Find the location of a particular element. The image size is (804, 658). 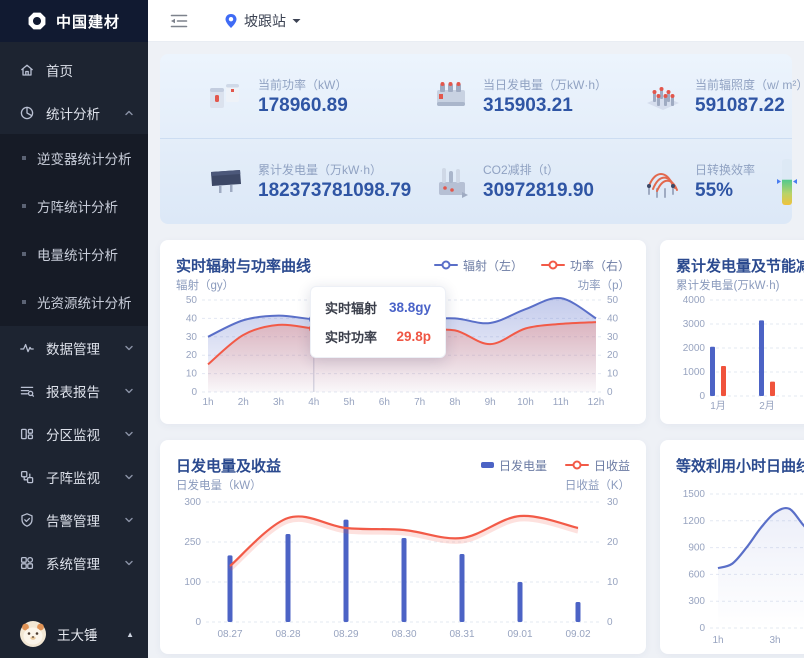

station-selector: 坡跟站 is located at coordinates (262, 21).